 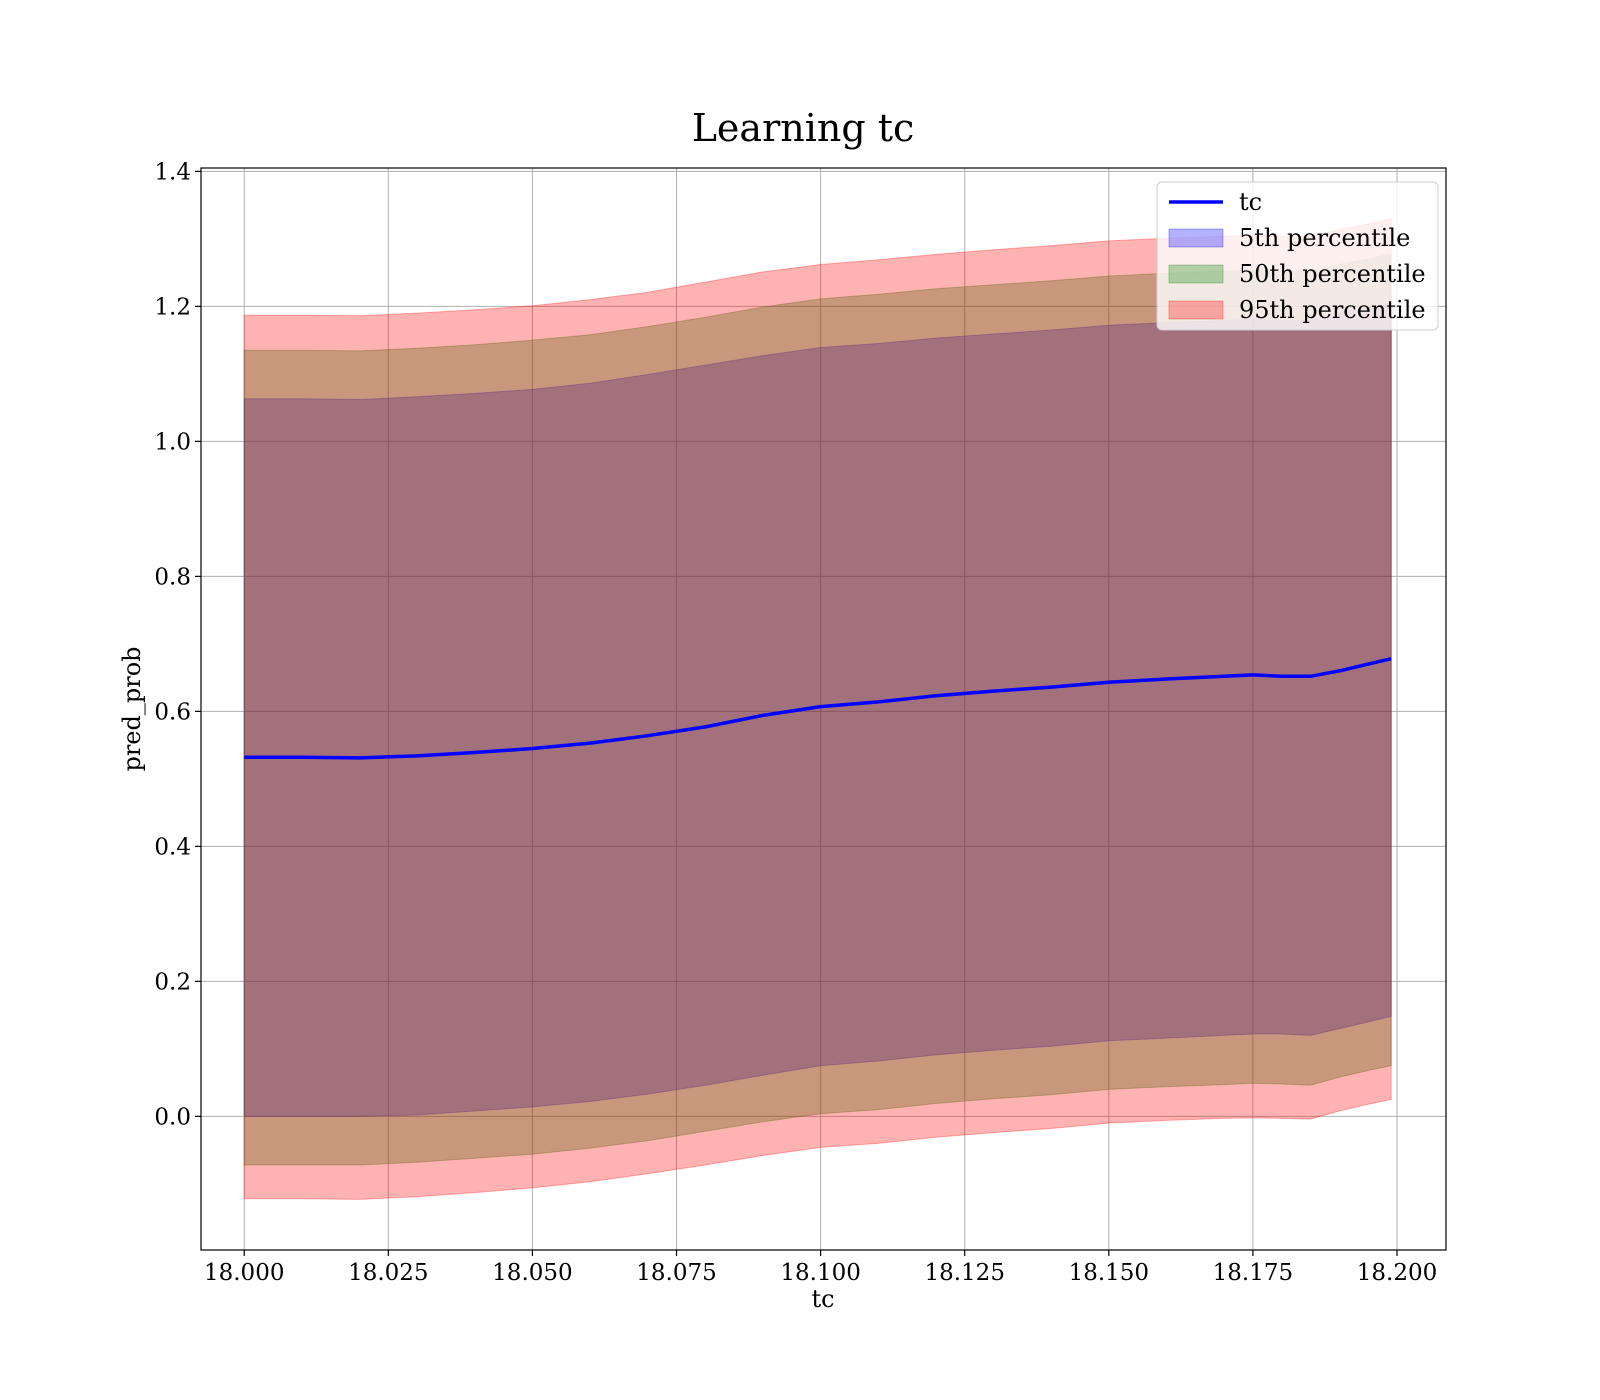 I want to click on x-axis-label: tc, so click(x=822, y=1299).